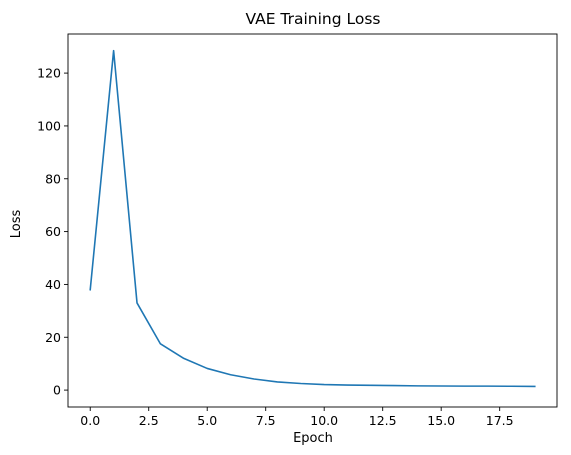 This screenshot has height=455, width=571. Describe the element at coordinates (312, 19) in the screenshot. I see `chart-title: VAE Training Loss` at that location.